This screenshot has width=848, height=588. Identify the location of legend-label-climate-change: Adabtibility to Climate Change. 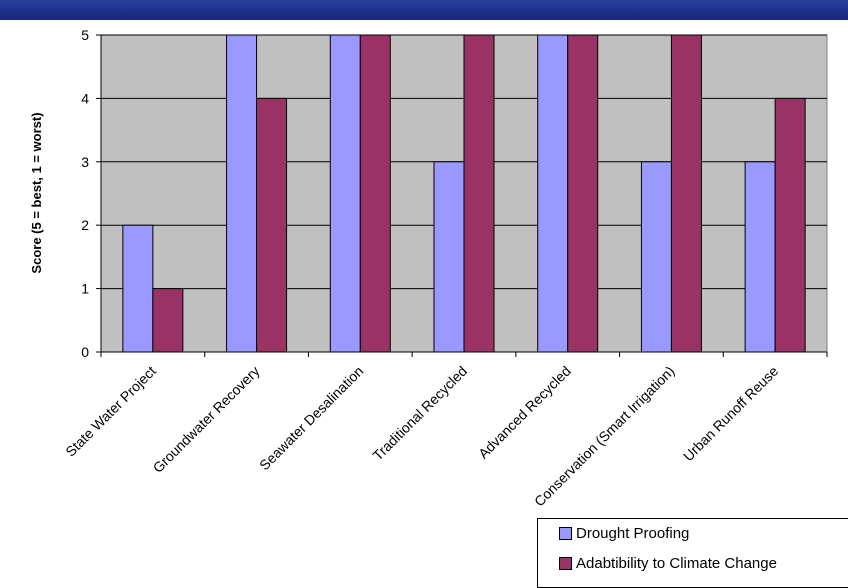
(676, 563).